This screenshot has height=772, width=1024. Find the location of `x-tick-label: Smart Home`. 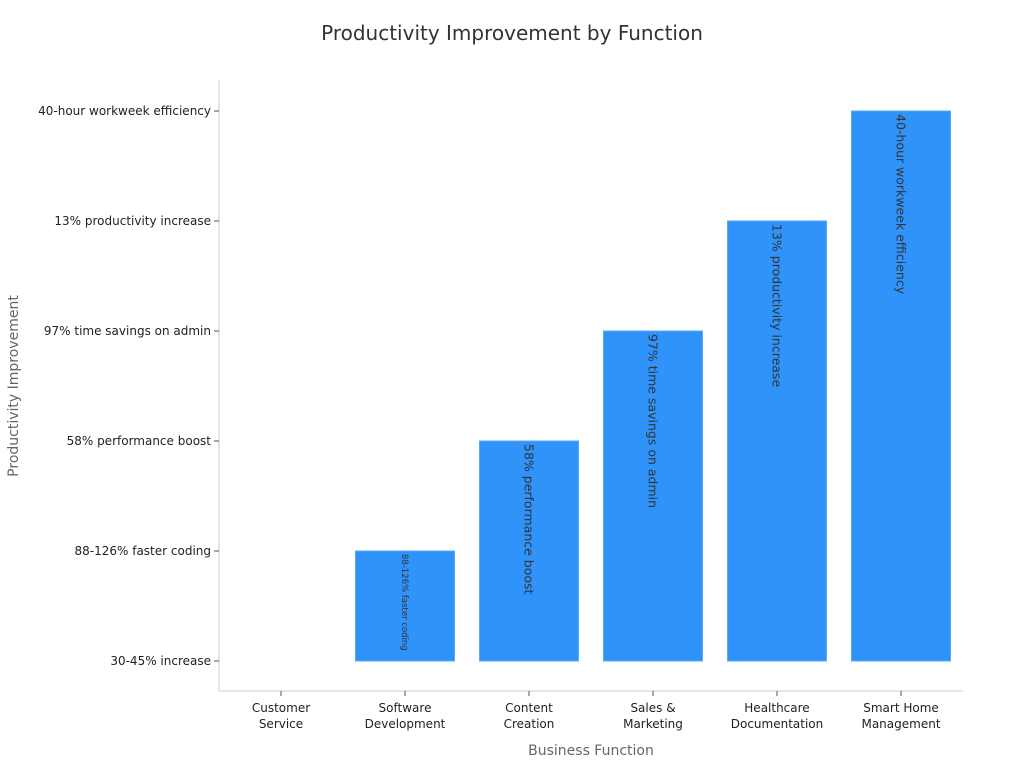

x-tick-label: Smart Home is located at coordinates (901, 708).